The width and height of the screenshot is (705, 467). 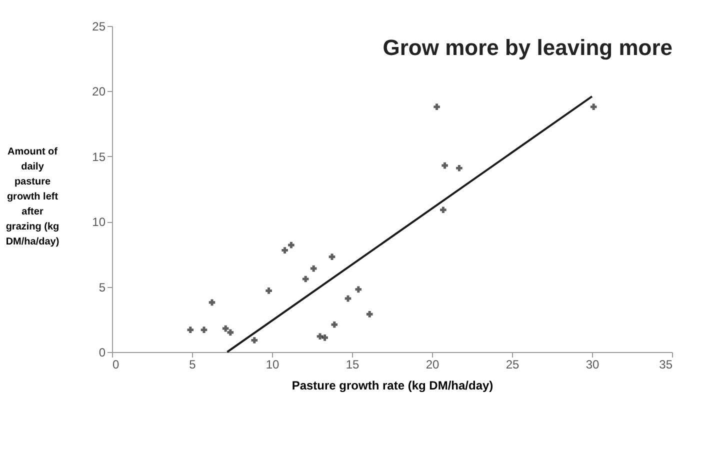 What do you see at coordinates (593, 365) in the screenshot?
I see `x-tick-label: 30` at bounding box center [593, 365].